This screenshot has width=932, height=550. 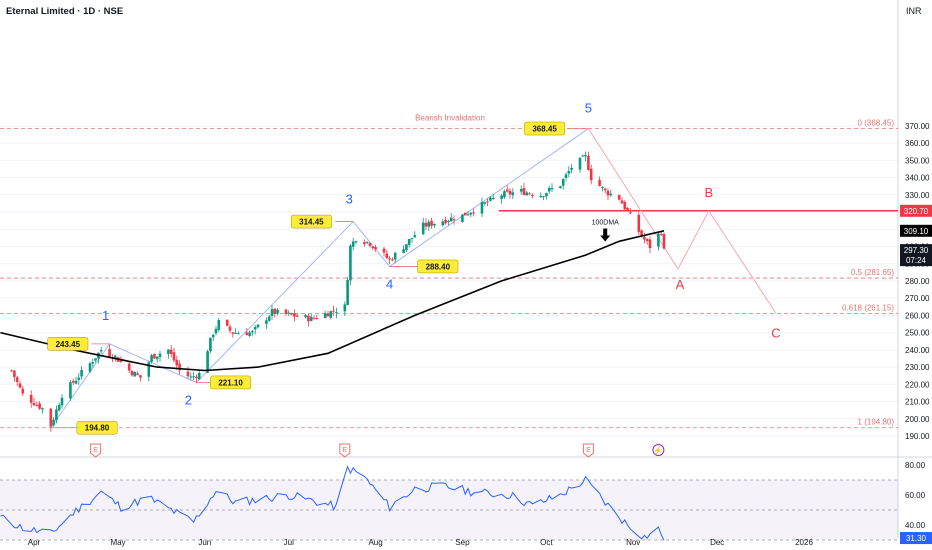 I want to click on x-tick-label: Dec, so click(x=717, y=542).